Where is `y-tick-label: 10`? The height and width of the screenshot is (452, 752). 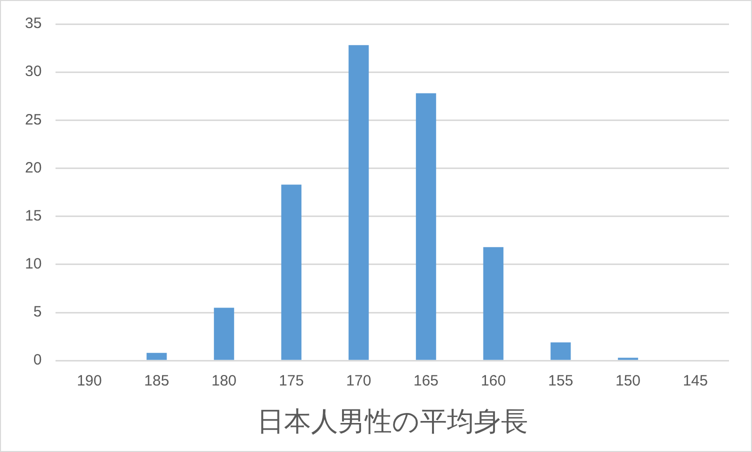
y-tick-label: 10 is located at coordinates (33, 264).